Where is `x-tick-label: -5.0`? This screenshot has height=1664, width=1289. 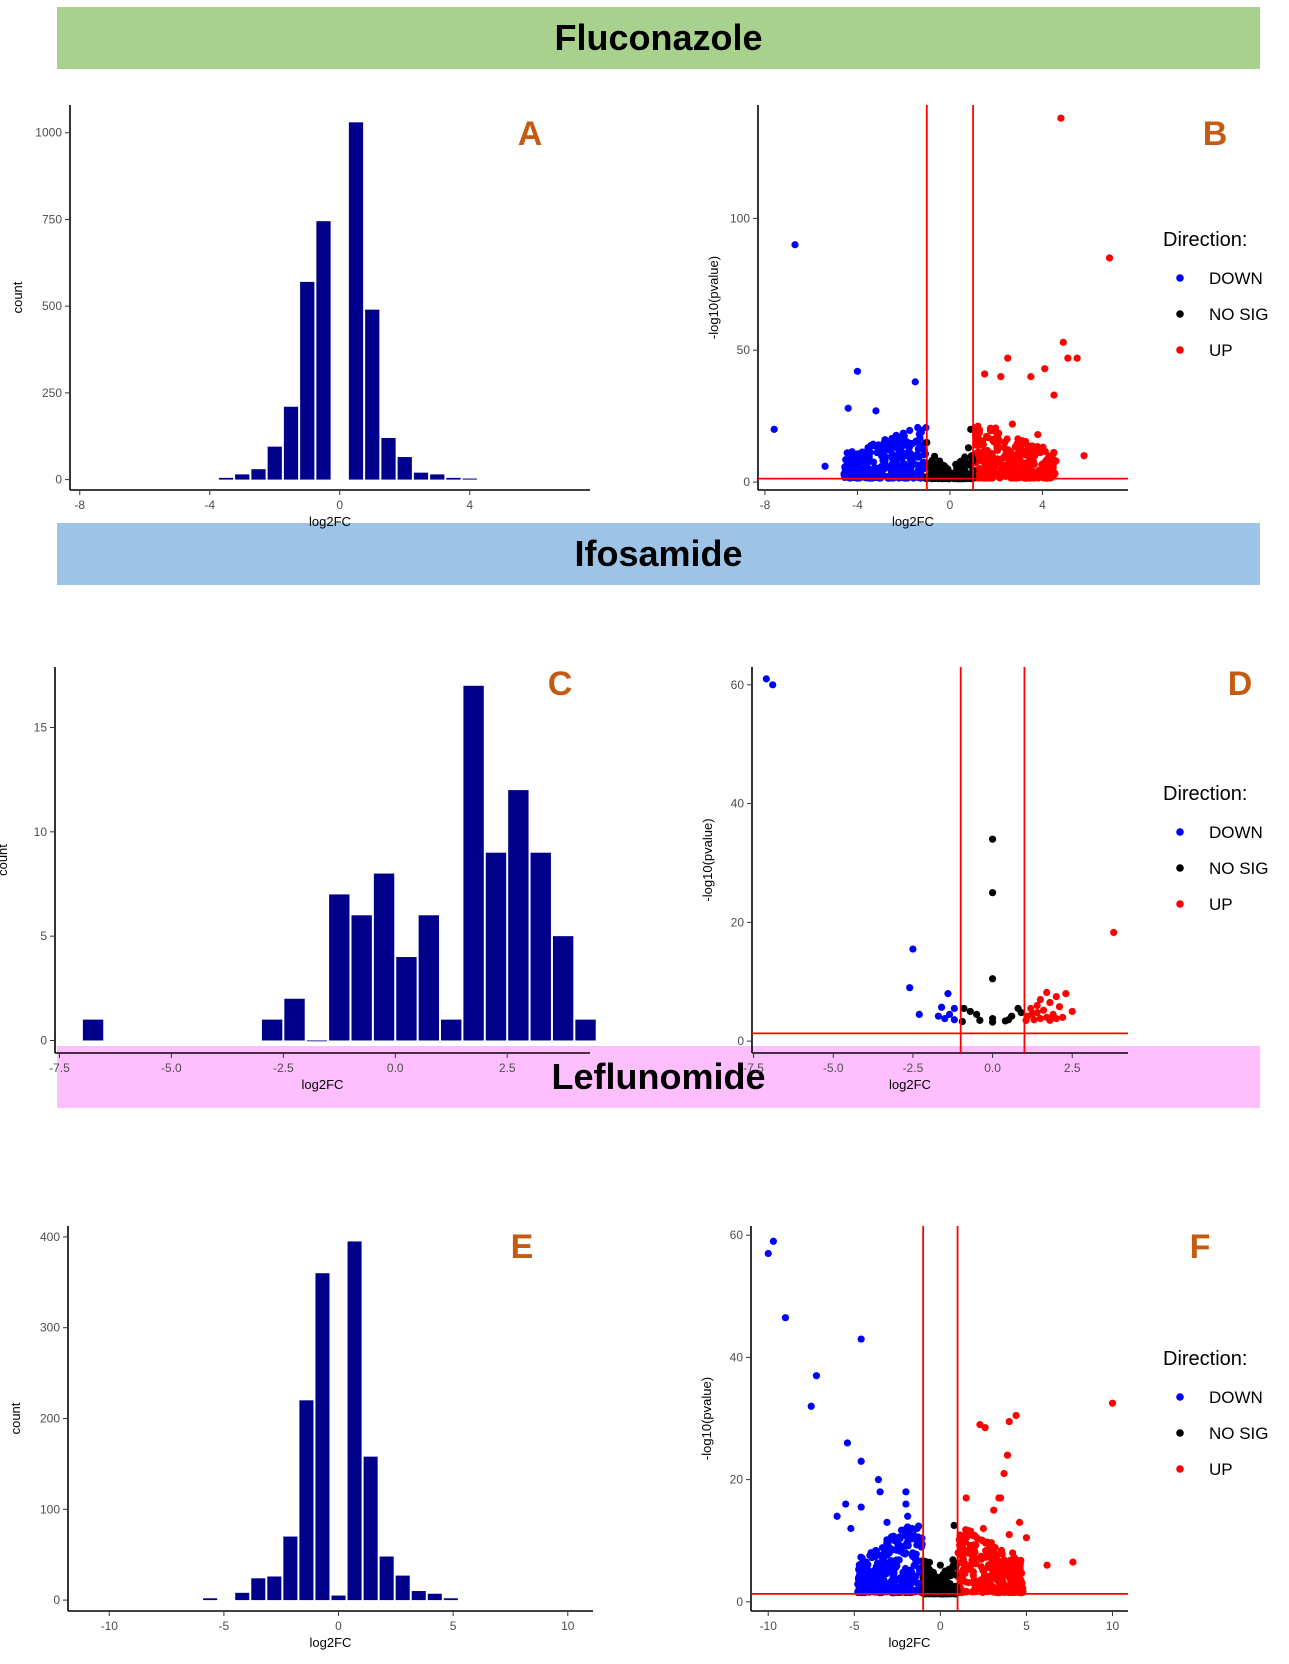
x-tick-label: -5.0 is located at coordinates (171, 1068).